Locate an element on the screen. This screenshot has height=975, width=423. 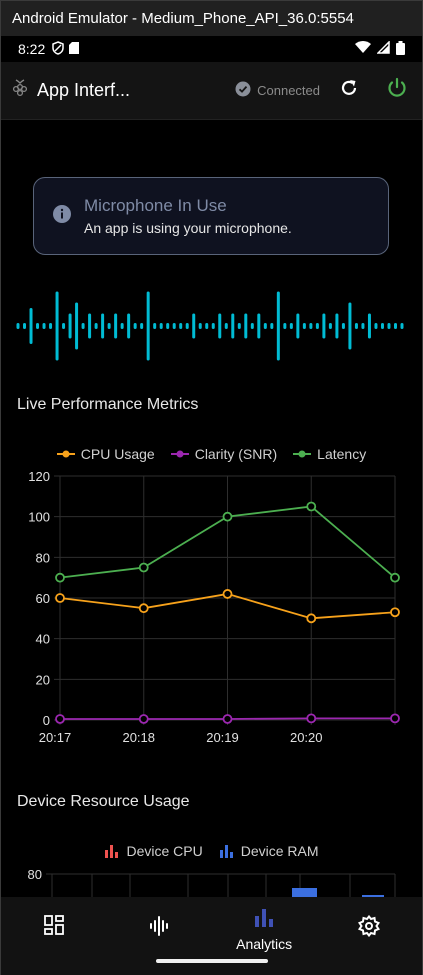
x-tick-label: 20:18 is located at coordinates (138, 737).